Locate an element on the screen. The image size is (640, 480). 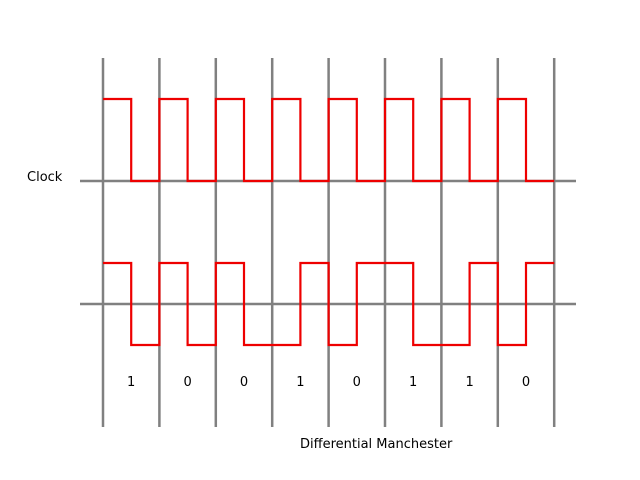
diff-manchester-signal-line is located at coordinates (329, 304).